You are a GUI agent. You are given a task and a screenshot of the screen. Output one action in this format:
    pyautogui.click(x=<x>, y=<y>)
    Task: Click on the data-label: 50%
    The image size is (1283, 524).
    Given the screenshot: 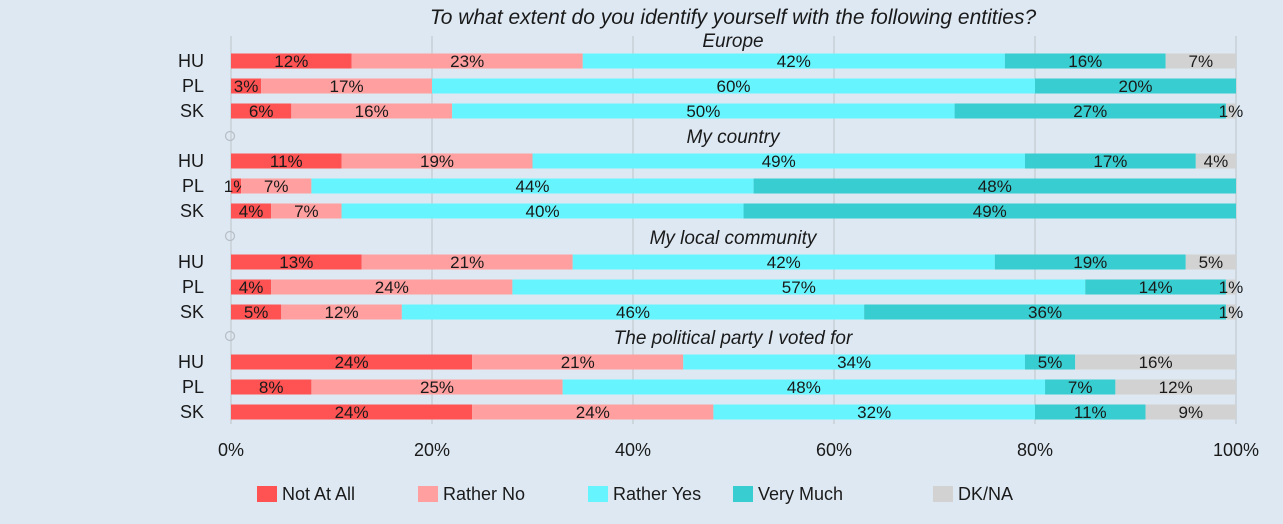 What is the action you would take?
    pyautogui.click(x=703, y=111)
    